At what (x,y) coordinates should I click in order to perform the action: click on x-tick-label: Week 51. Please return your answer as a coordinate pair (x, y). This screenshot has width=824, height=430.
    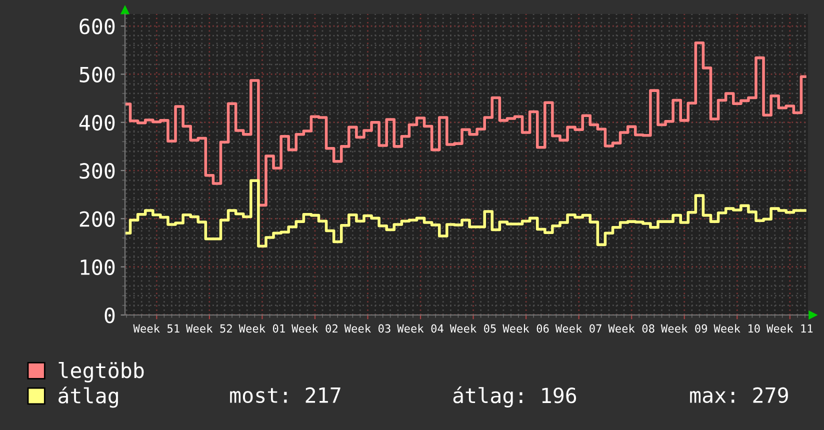
    Looking at the image, I should click on (156, 328).